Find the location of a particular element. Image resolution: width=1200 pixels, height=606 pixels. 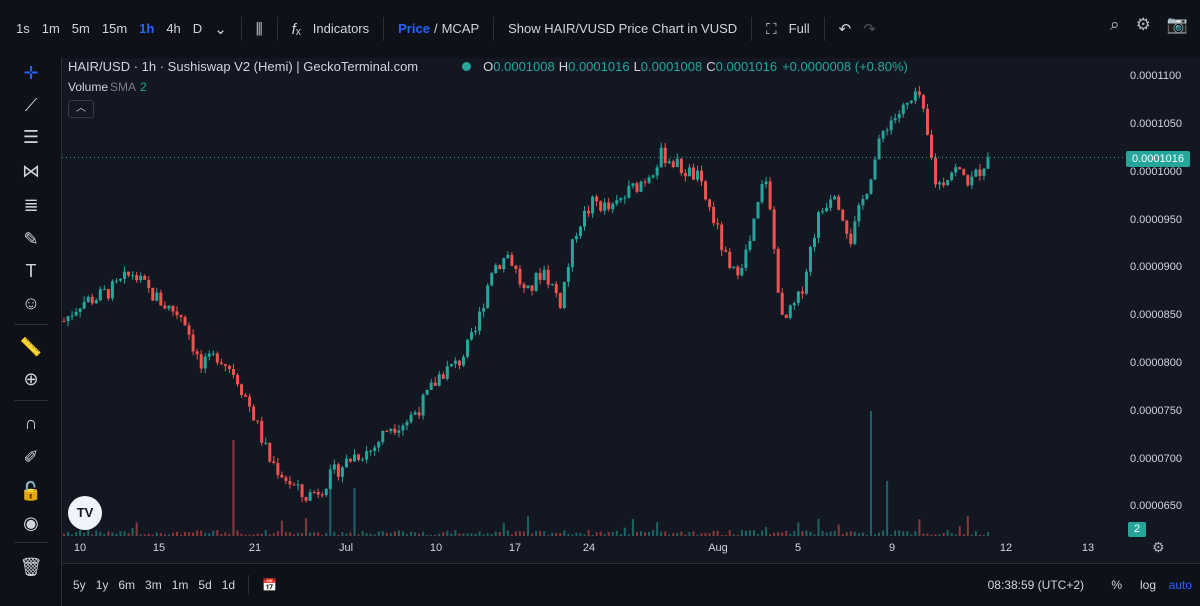

tradingview-logo: TV is located at coordinates (85, 513).